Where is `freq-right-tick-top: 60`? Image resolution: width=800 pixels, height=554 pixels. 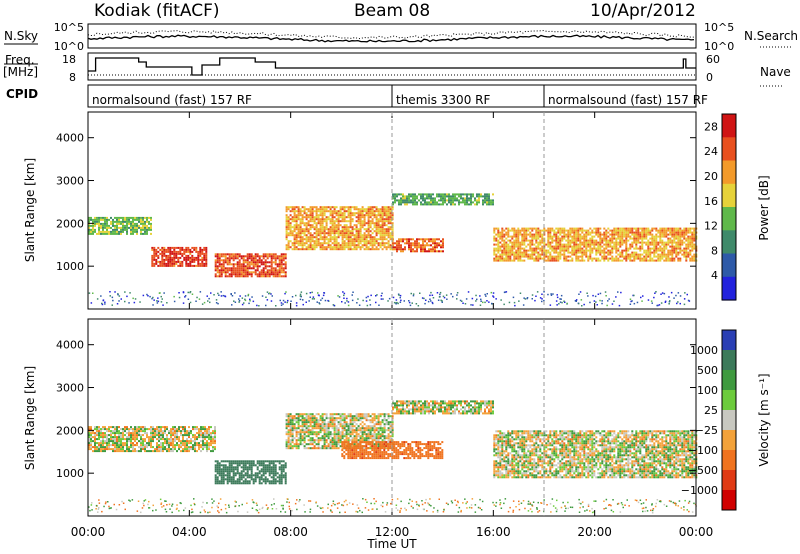
freq-right-tick-top: 60 is located at coordinates (713, 59).